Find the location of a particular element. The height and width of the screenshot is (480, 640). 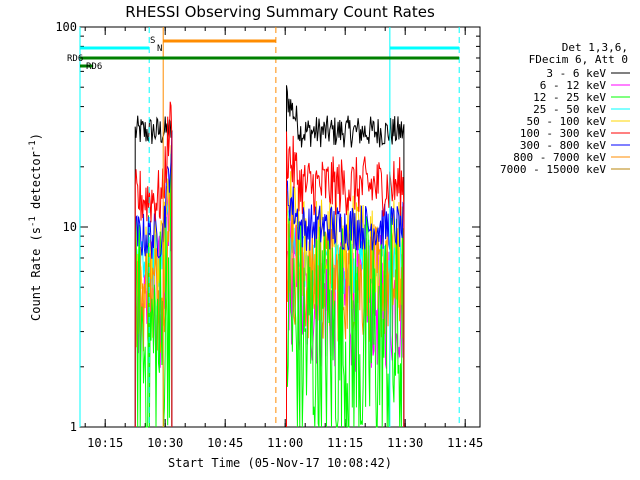

saa-marker-label: S is located at coordinates (152, 41).